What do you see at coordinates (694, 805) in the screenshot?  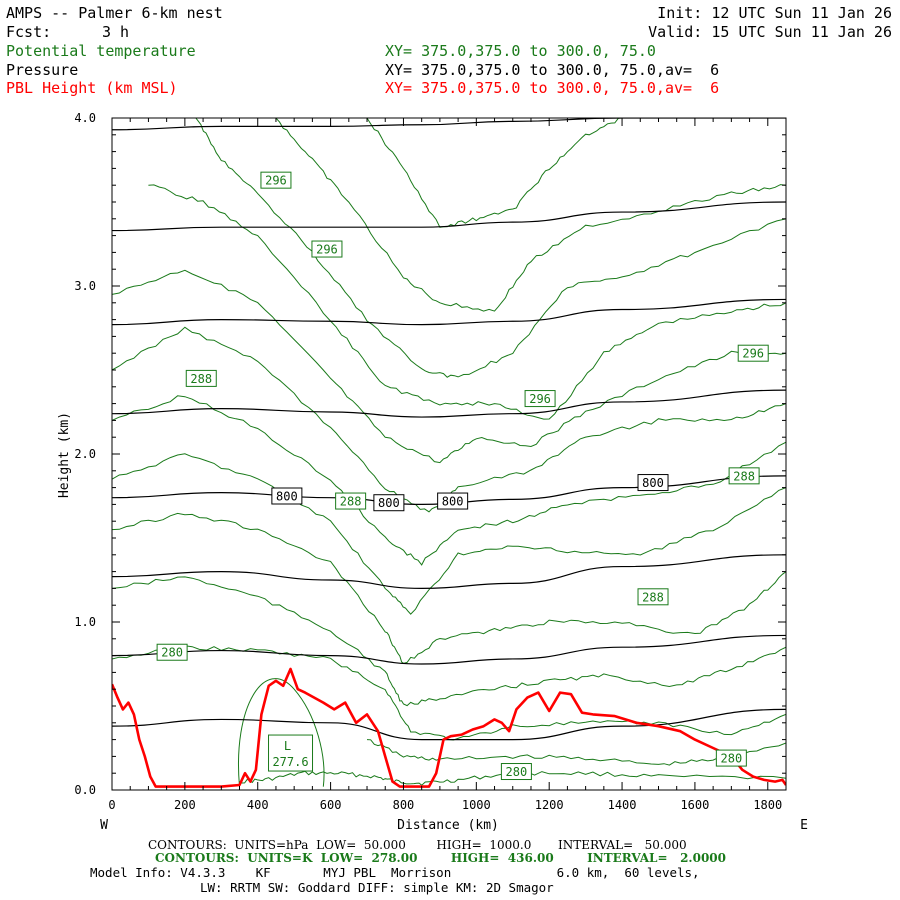 I see `x-tick-label: 1600` at bounding box center [694, 805].